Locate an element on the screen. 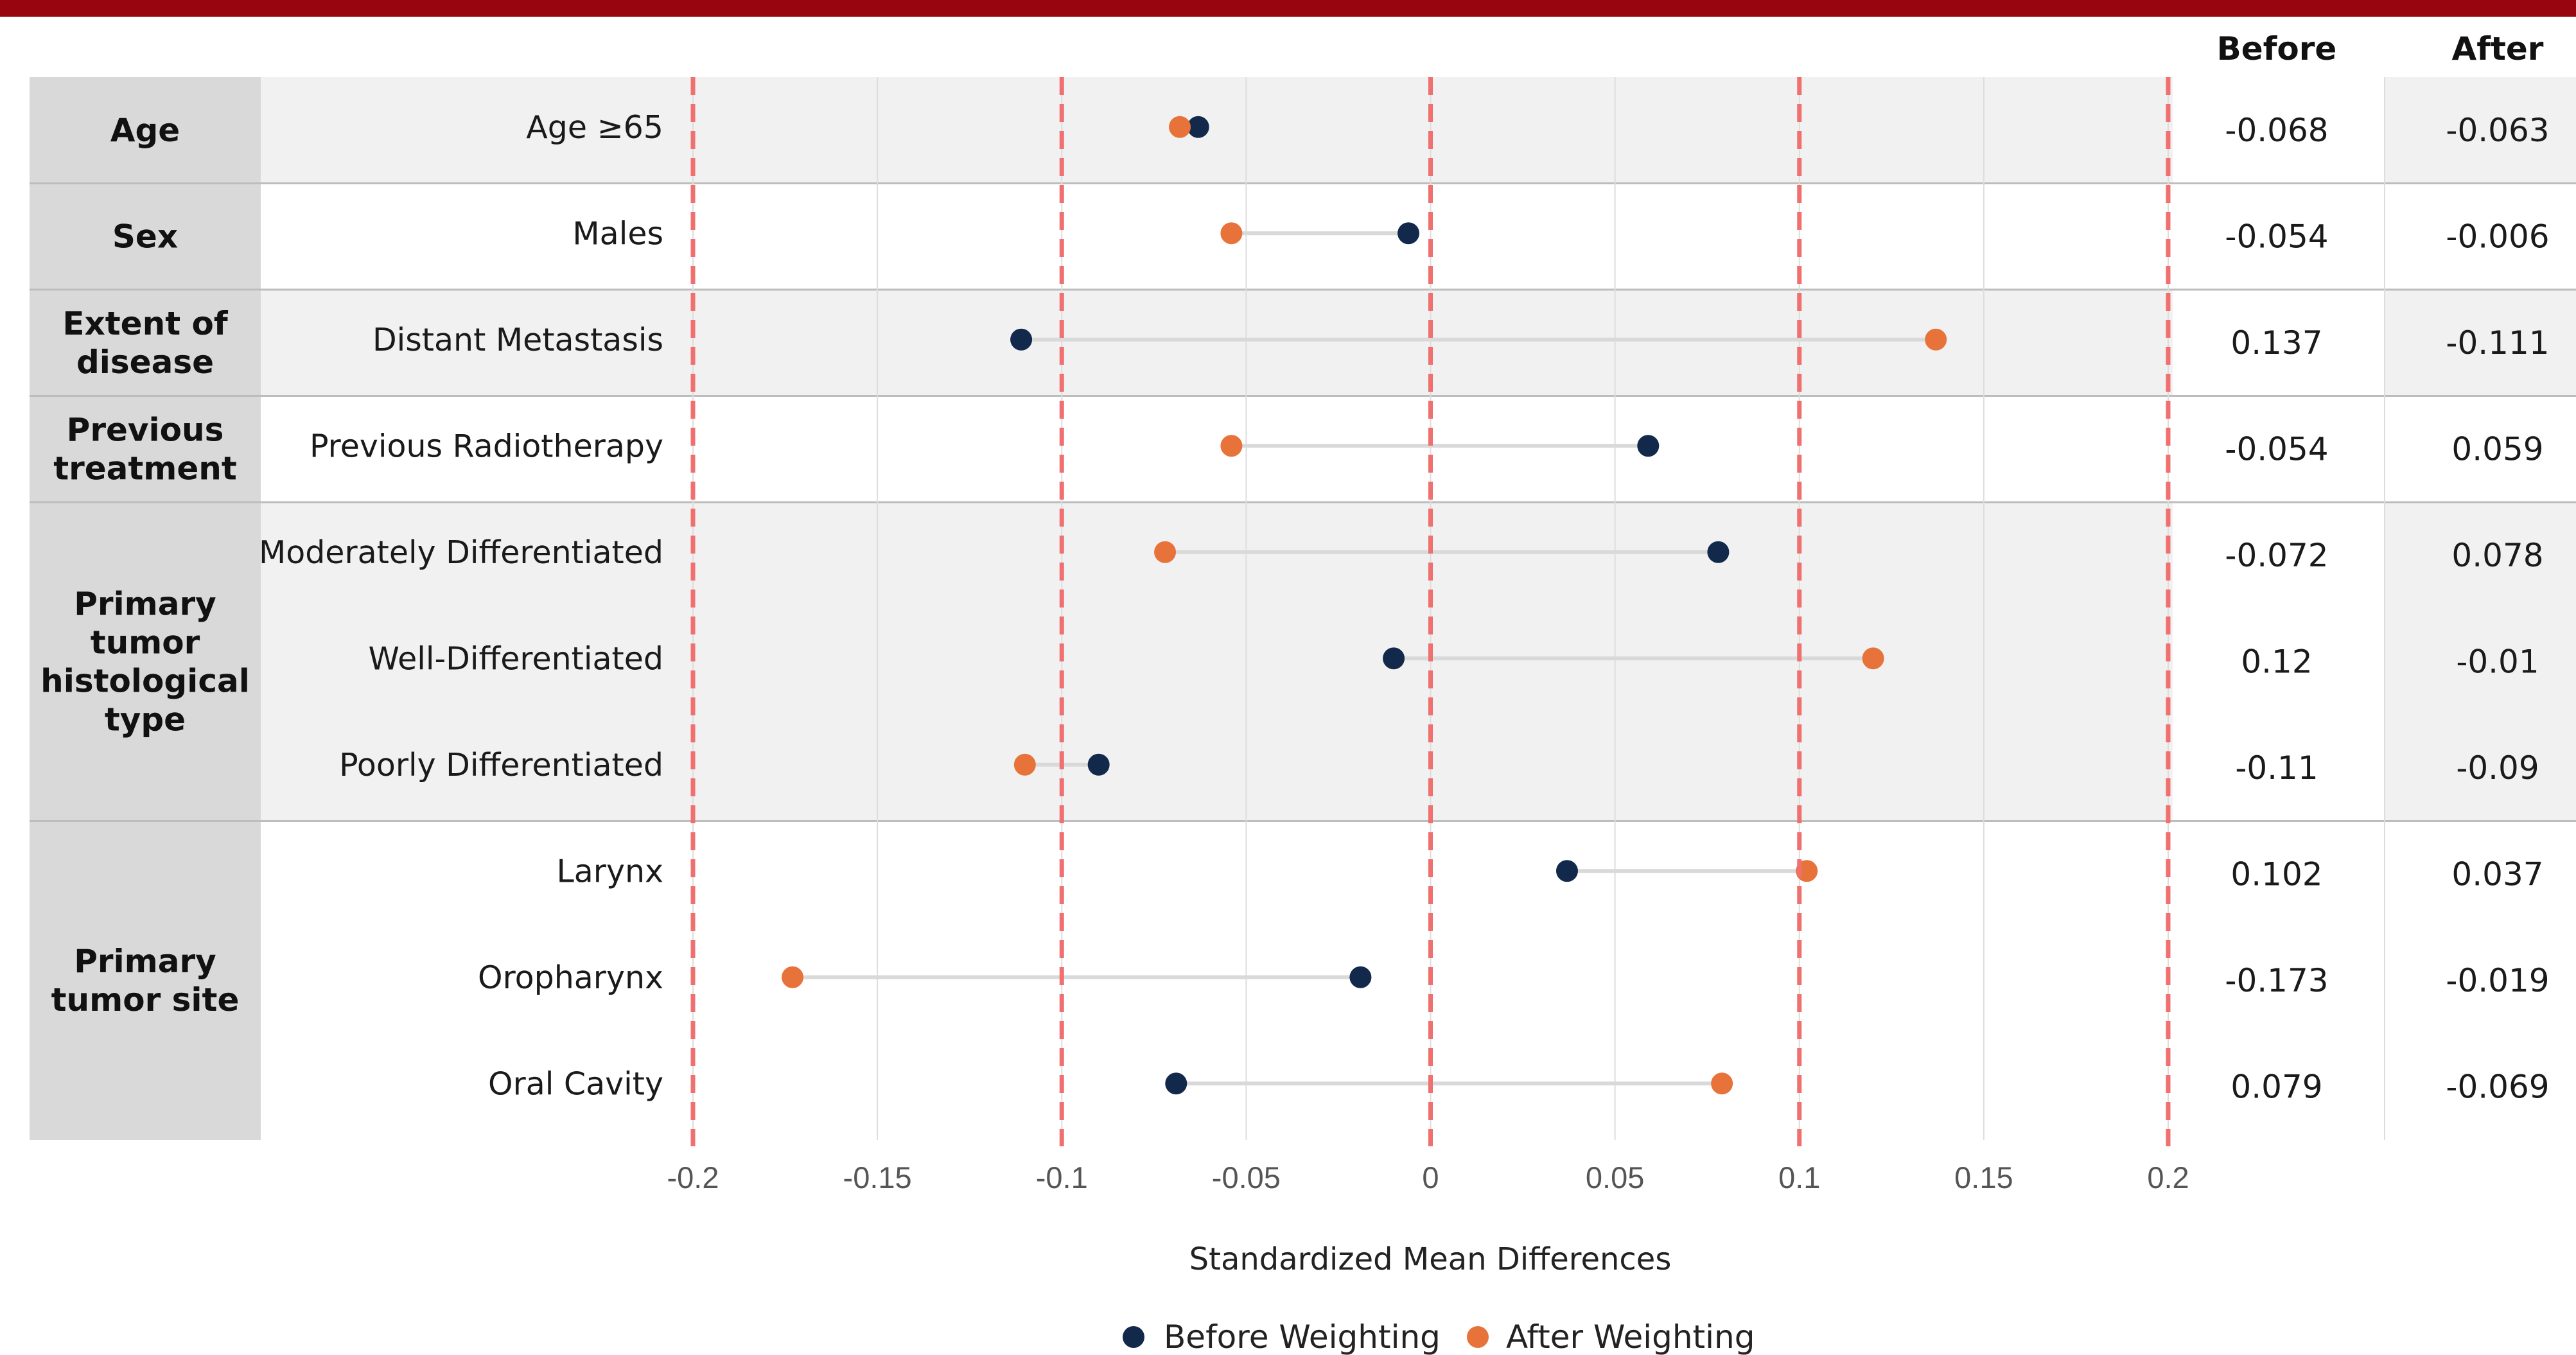 This screenshot has width=2576, height=1355. x-tick-label: 0 is located at coordinates (1430, 1177).